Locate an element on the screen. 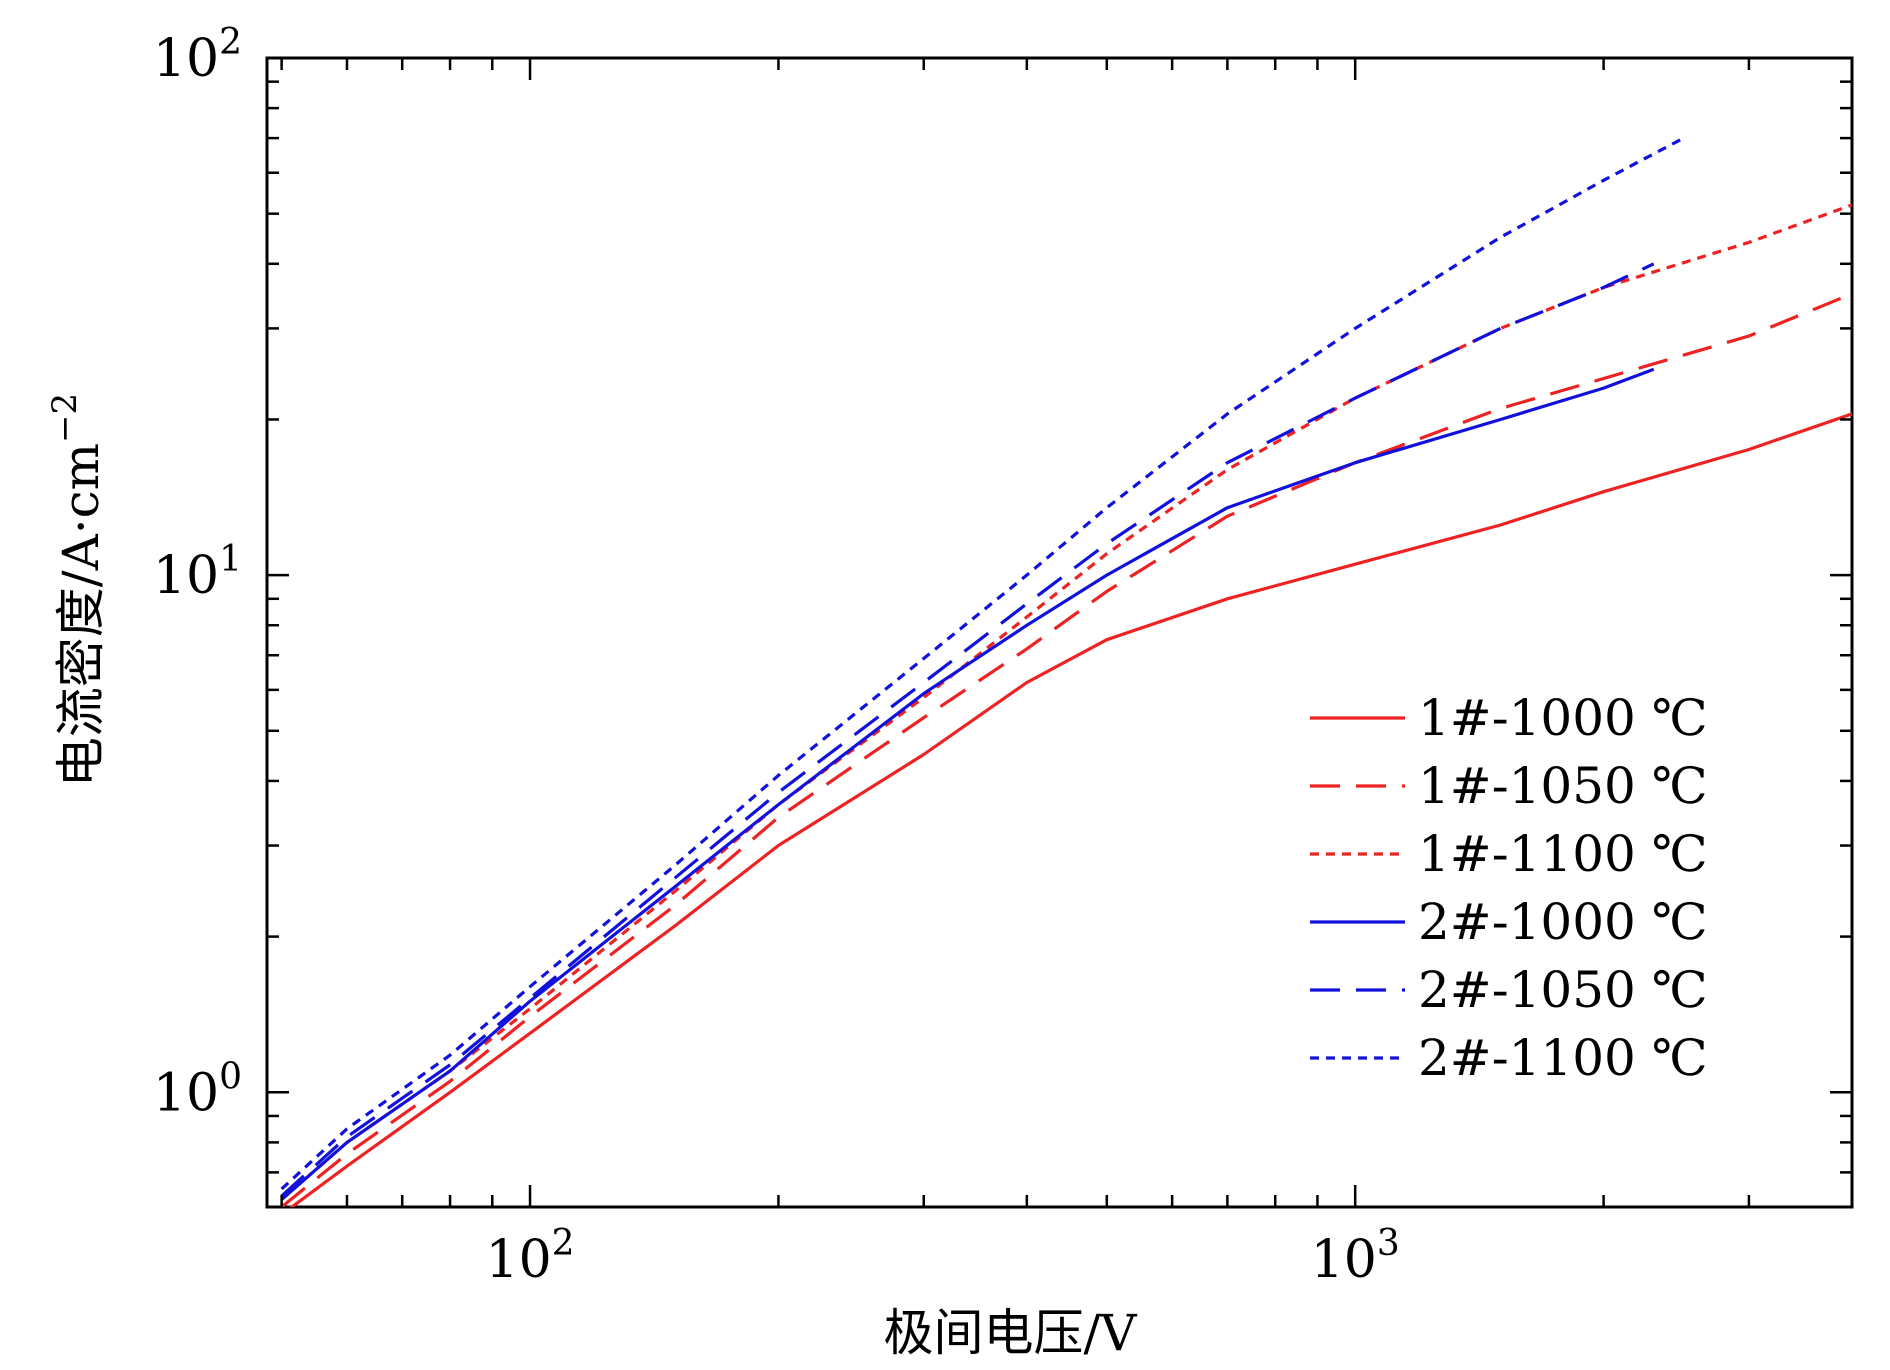  legend-label-2: 1#-1050 ℃ is located at coordinates (1563, 786).